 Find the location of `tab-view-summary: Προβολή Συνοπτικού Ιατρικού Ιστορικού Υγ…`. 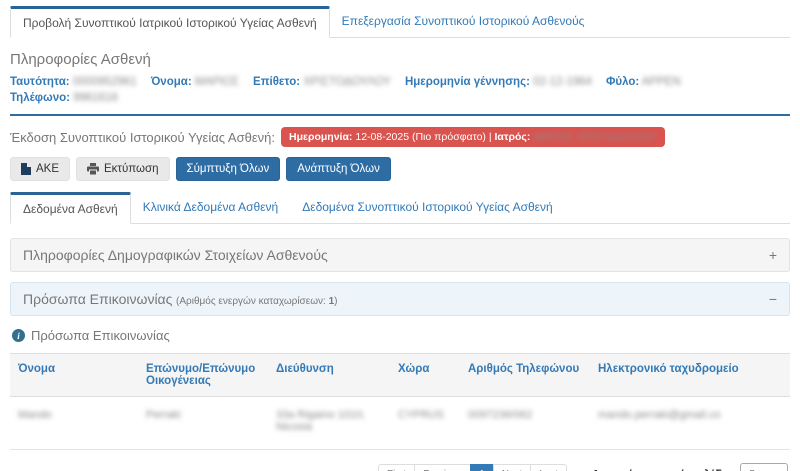

tab-view-summary: Προβολή Συνοπτικού Ιατρικού Ιστορικού Υγ… is located at coordinates (170, 22).